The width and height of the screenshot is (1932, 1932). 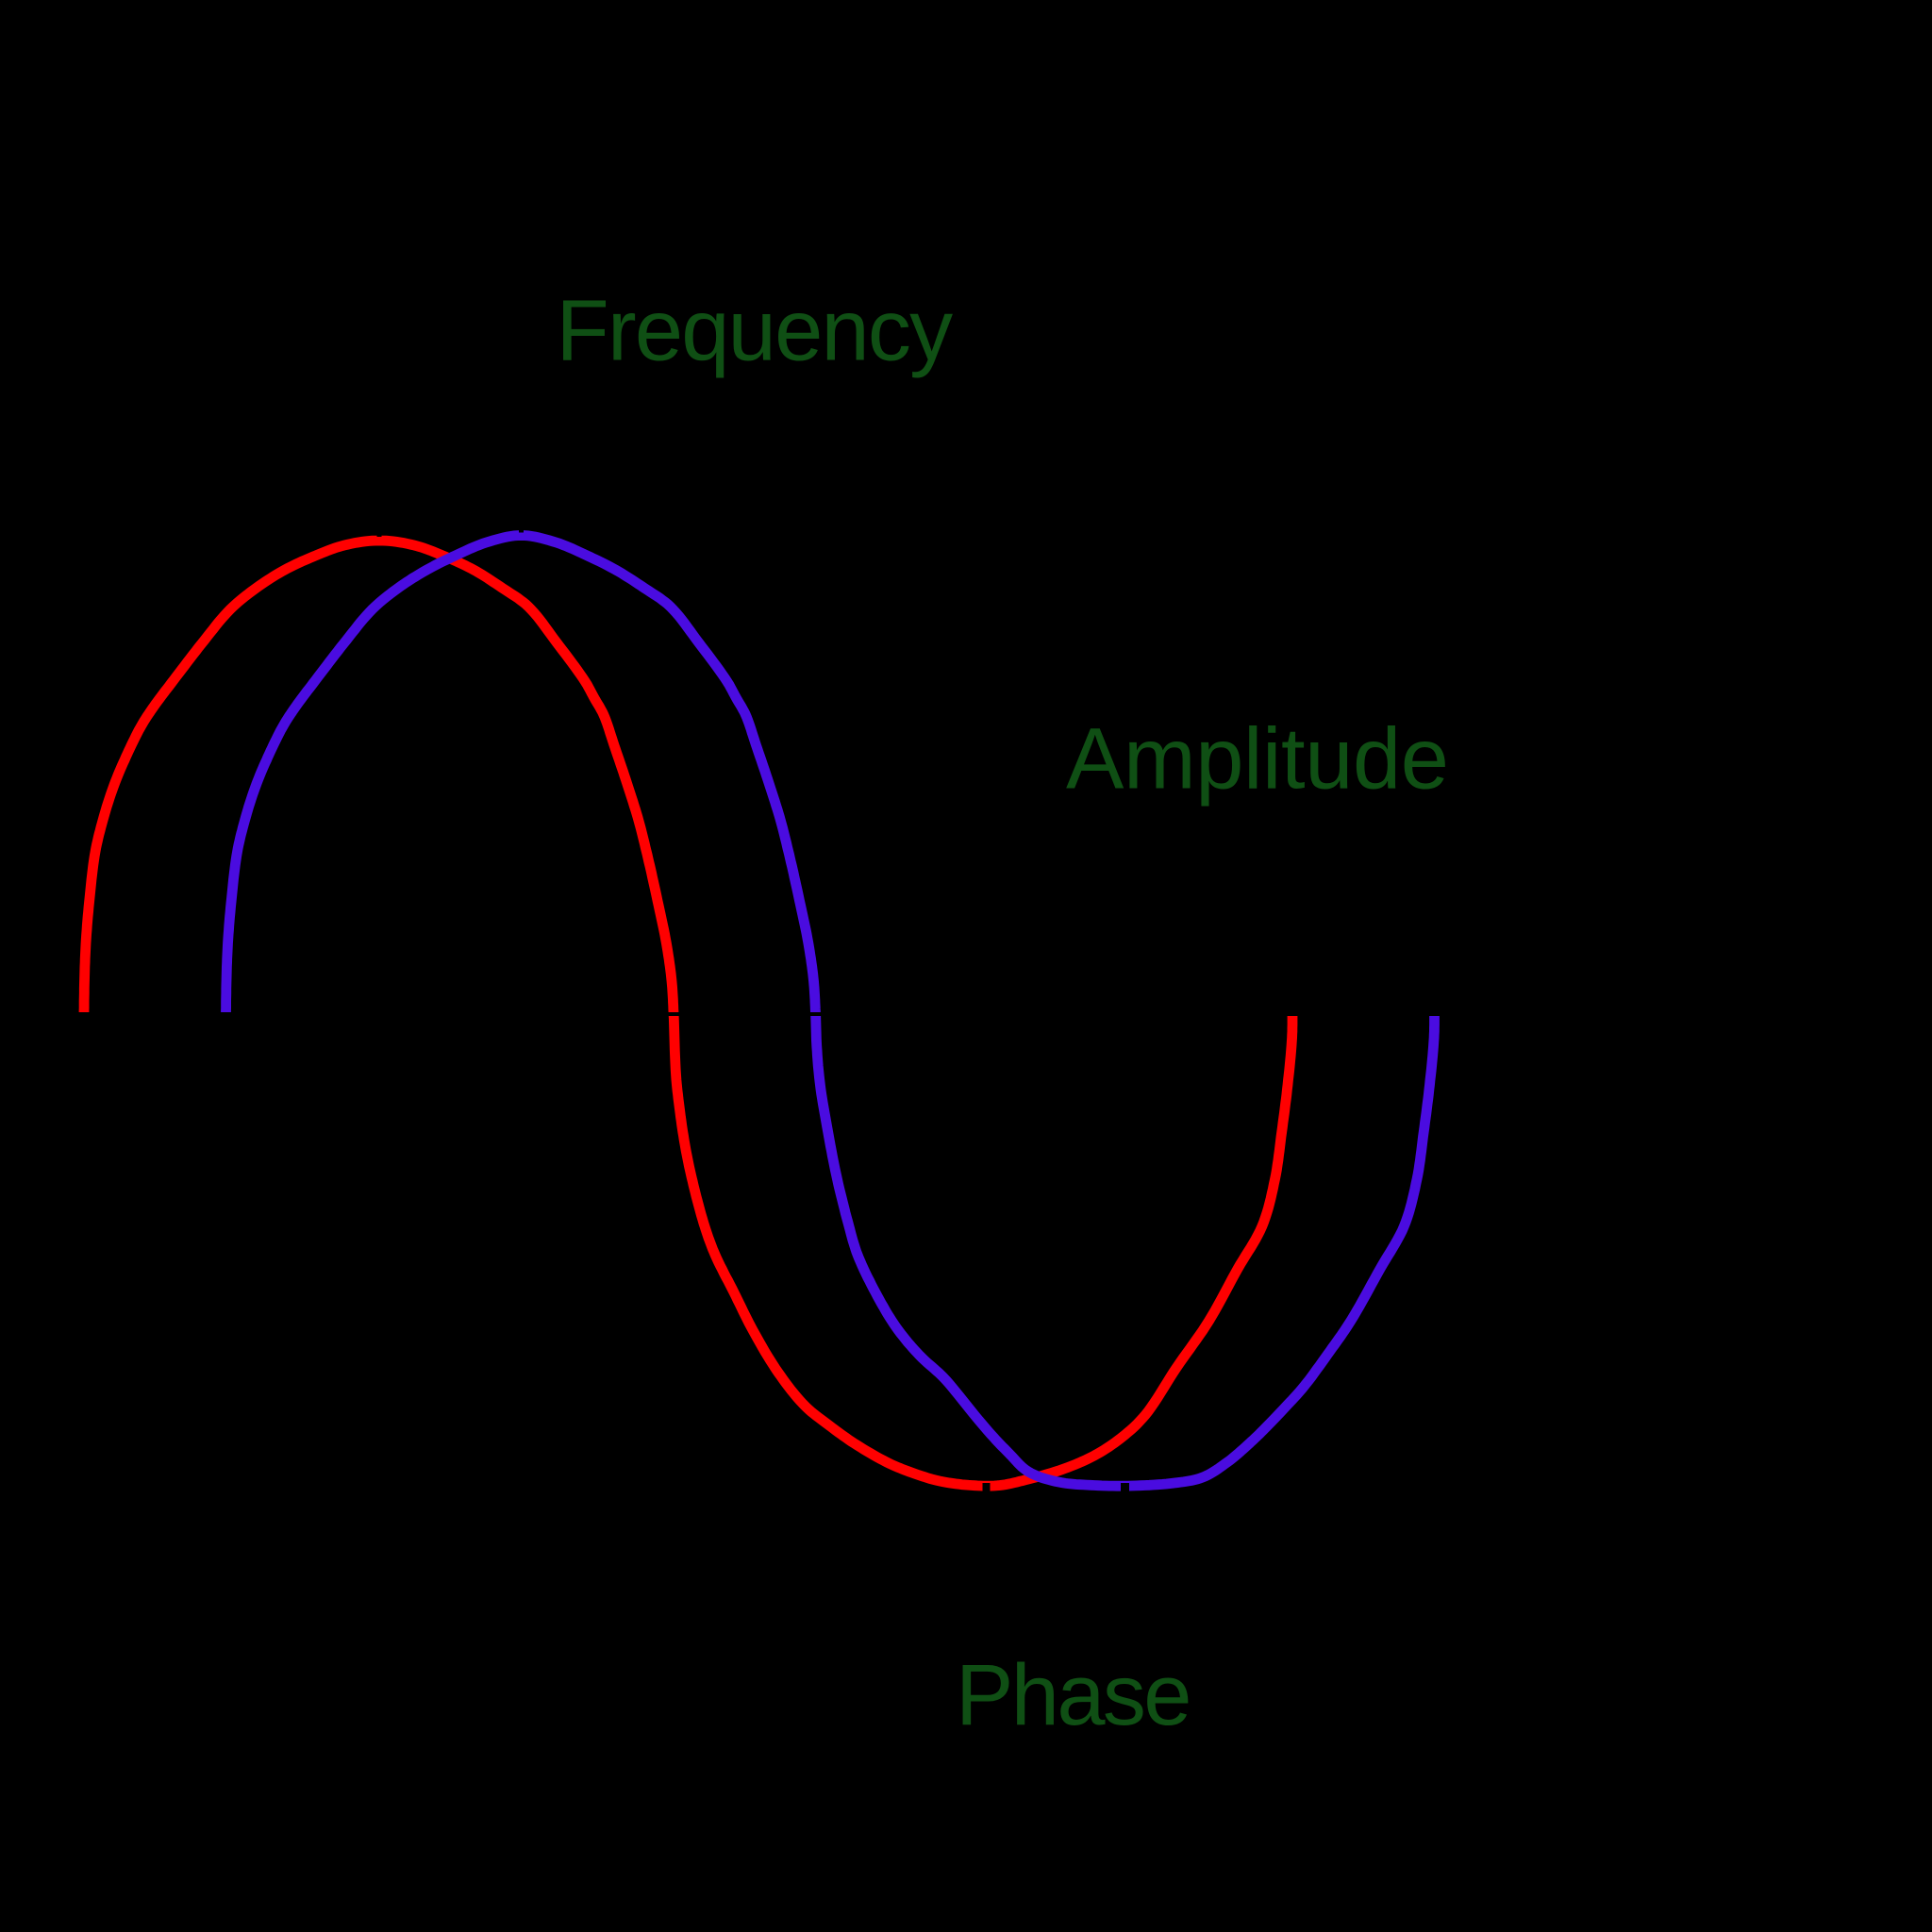 What do you see at coordinates (756, 331) in the screenshot?
I see `svg-text: Frequency` at bounding box center [756, 331].